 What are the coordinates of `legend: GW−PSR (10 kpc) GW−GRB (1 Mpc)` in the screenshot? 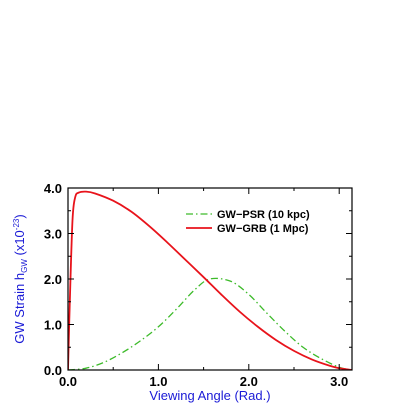 It's located at (248, 222).